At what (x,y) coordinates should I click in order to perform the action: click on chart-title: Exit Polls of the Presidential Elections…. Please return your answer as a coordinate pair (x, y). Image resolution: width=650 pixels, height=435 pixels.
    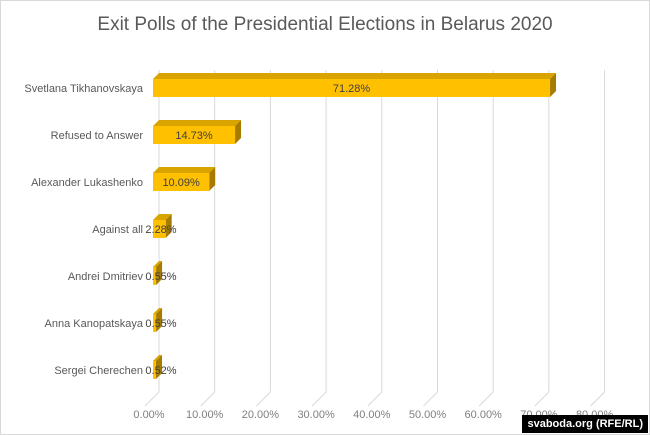
    Looking at the image, I should click on (324, 24).